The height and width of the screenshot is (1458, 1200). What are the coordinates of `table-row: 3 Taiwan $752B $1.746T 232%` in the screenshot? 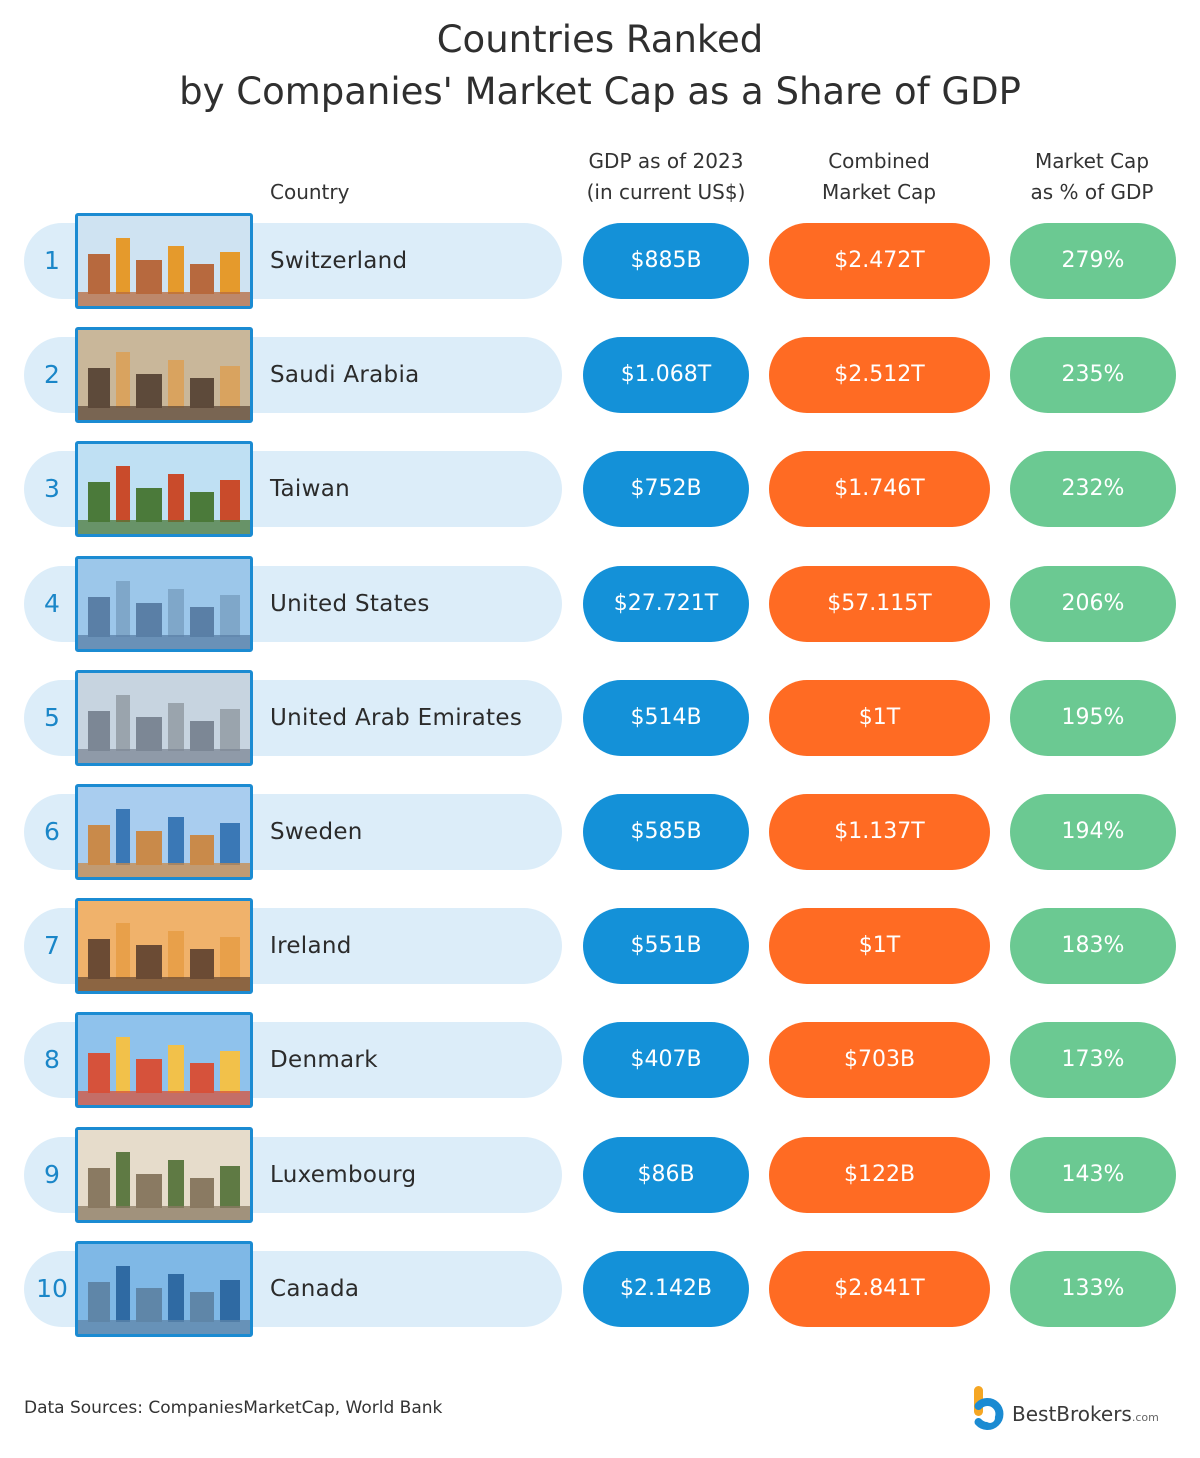 It's located at (600, 489).